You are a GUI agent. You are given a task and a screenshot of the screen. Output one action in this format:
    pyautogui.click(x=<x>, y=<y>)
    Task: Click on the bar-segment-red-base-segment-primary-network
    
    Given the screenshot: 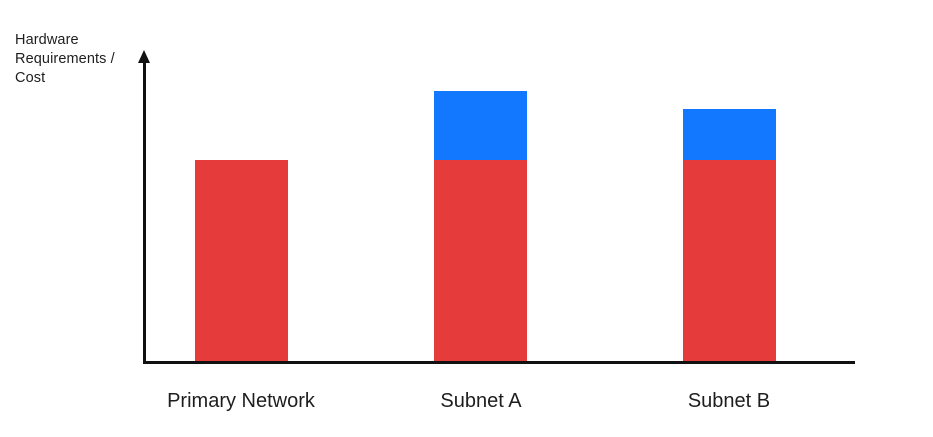 What is the action you would take?
    pyautogui.click(x=241, y=261)
    